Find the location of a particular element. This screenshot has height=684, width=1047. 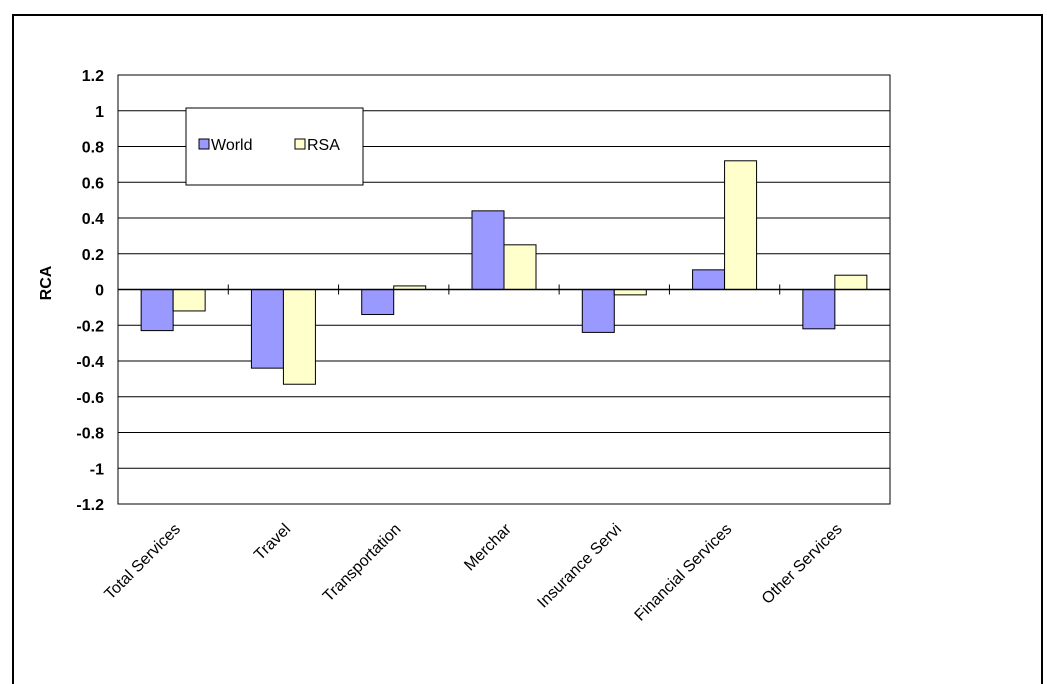

y-tick-label: -0.6 is located at coordinates (90, 398).